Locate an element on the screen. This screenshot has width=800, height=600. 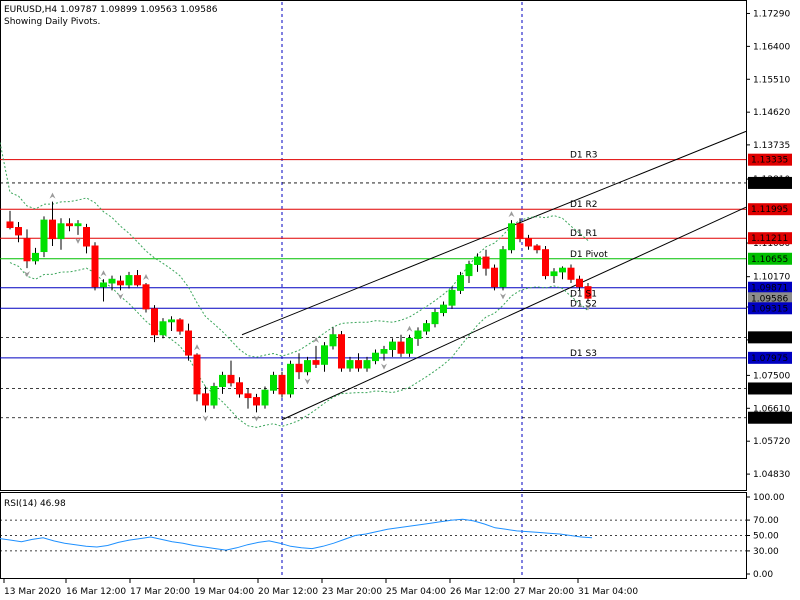
price-tick-label: 1.14620 is located at coordinates (771, 113).